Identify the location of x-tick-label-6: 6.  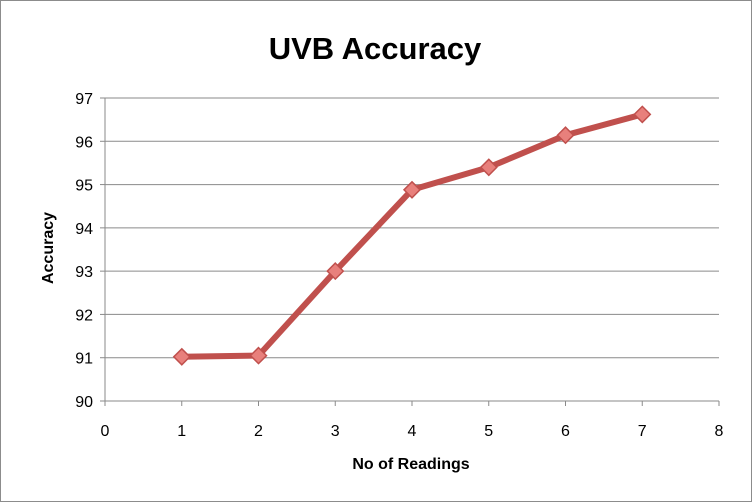
(565, 431).